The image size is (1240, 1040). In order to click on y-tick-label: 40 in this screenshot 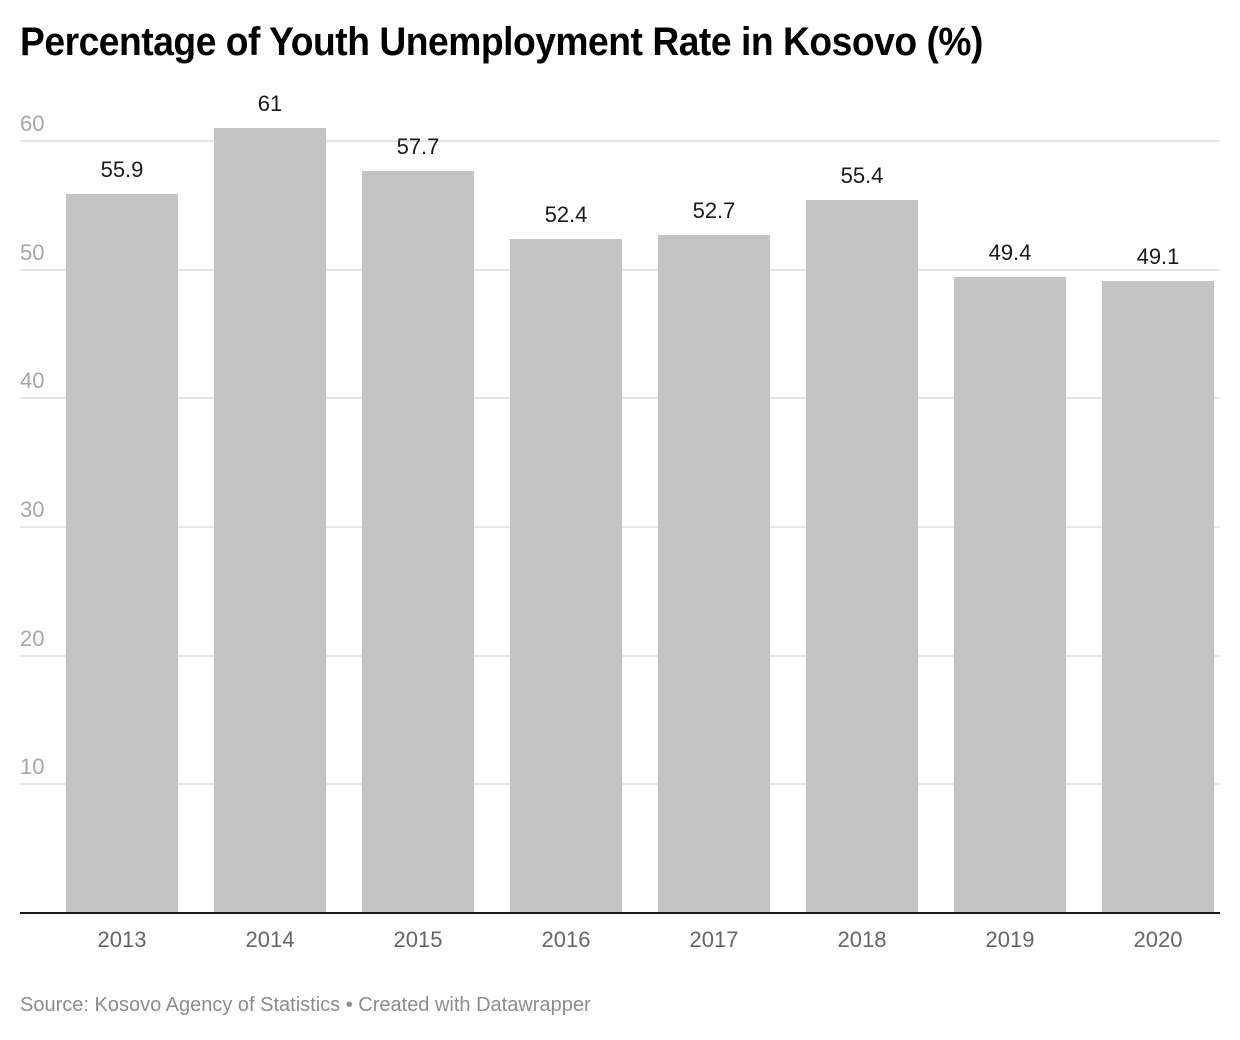, I will do `click(32, 381)`.